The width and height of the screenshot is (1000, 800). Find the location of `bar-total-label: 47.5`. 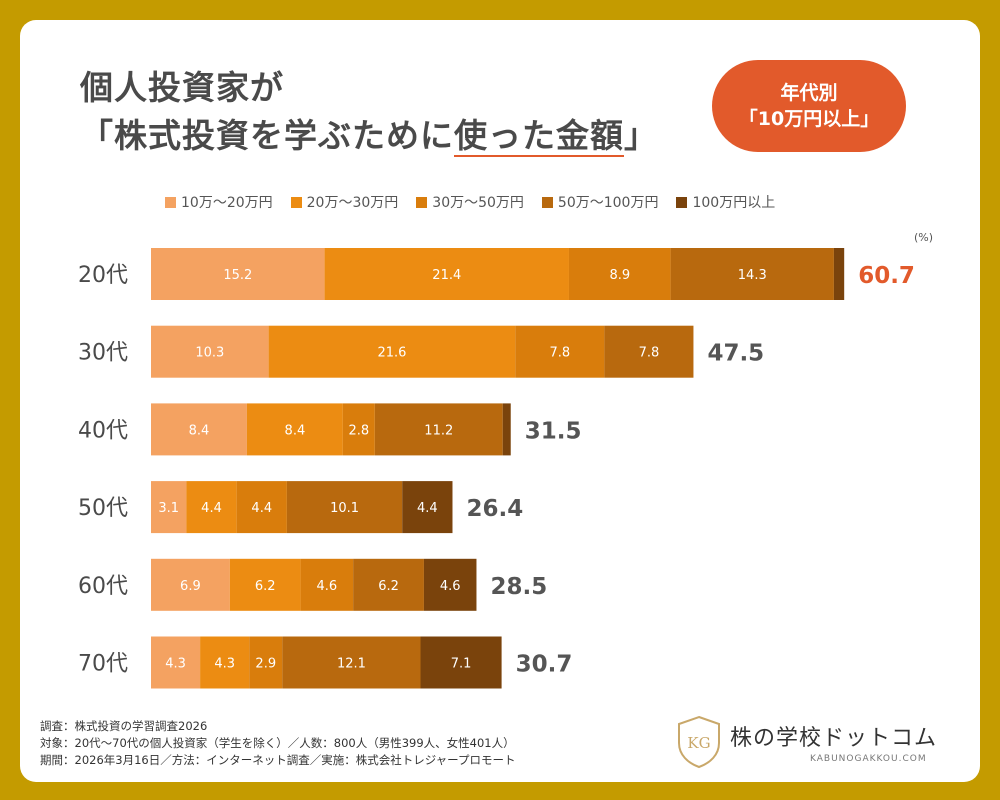

bar-total-label: 47.5 is located at coordinates (735, 354).